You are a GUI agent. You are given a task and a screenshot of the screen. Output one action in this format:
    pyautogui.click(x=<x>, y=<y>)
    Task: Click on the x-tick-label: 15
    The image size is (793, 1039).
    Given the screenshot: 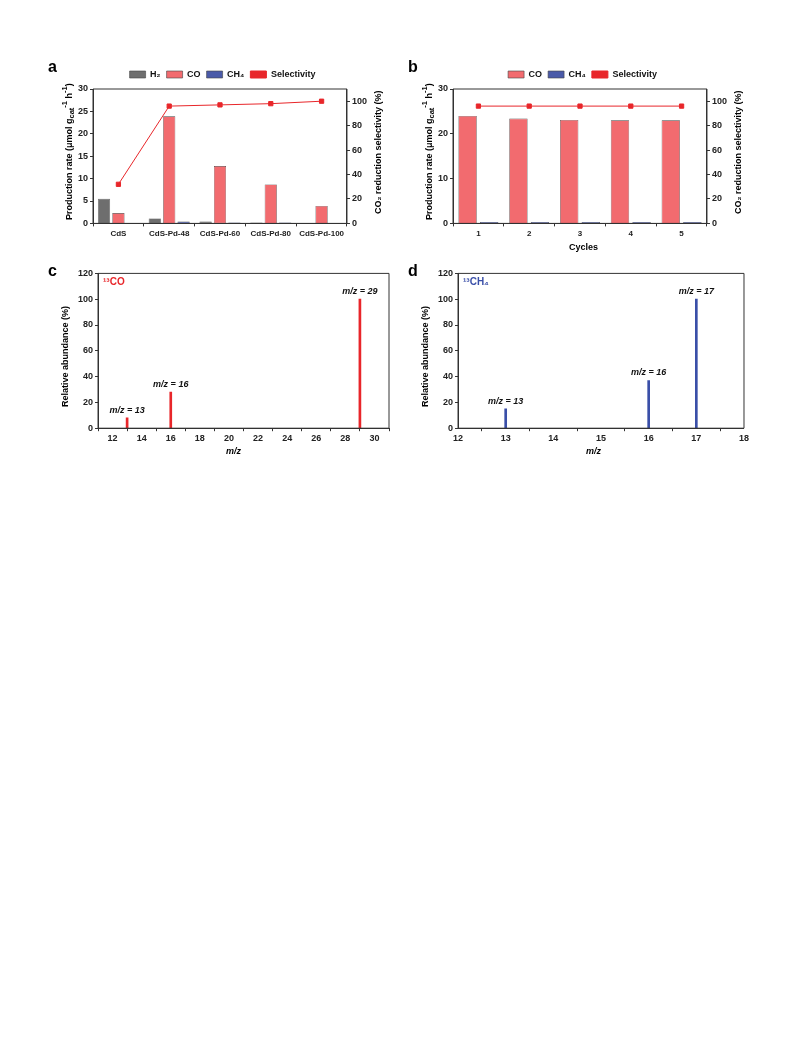 What is the action you would take?
    pyautogui.click(x=601, y=438)
    